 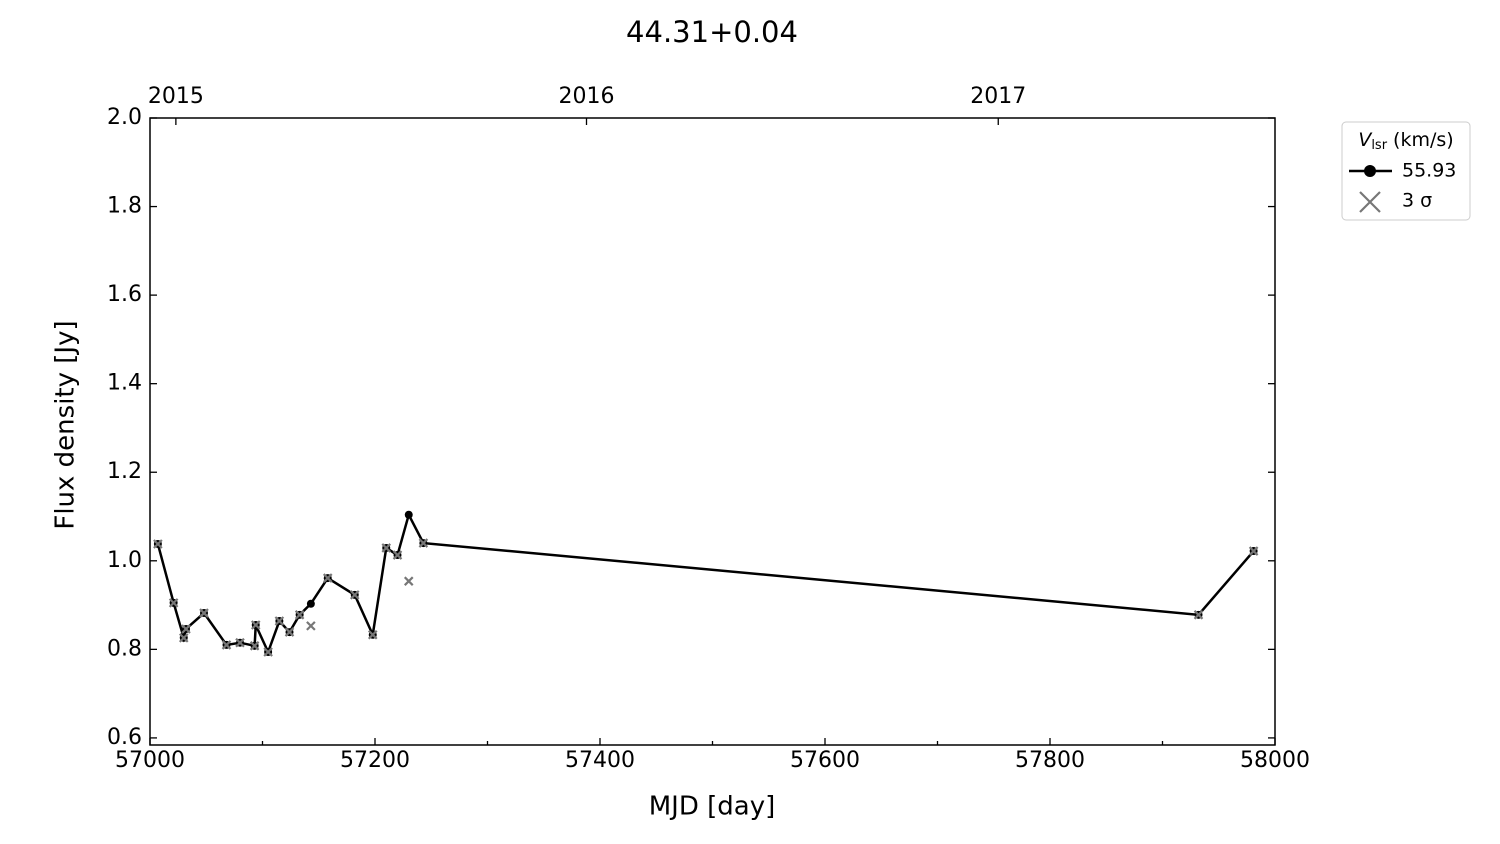 What do you see at coordinates (375, 760) in the screenshot?
I see `x-tick-label: 57200` at bounding box center [375, 760].